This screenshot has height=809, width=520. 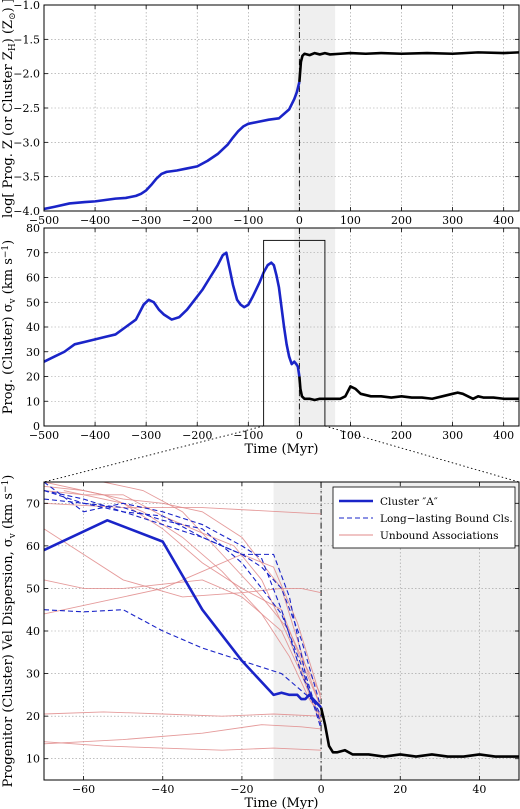 What do you see at coordinates (83, 789) in the screenshot?
I see `x-tick-label: −60` at bounding box center [83, 789].